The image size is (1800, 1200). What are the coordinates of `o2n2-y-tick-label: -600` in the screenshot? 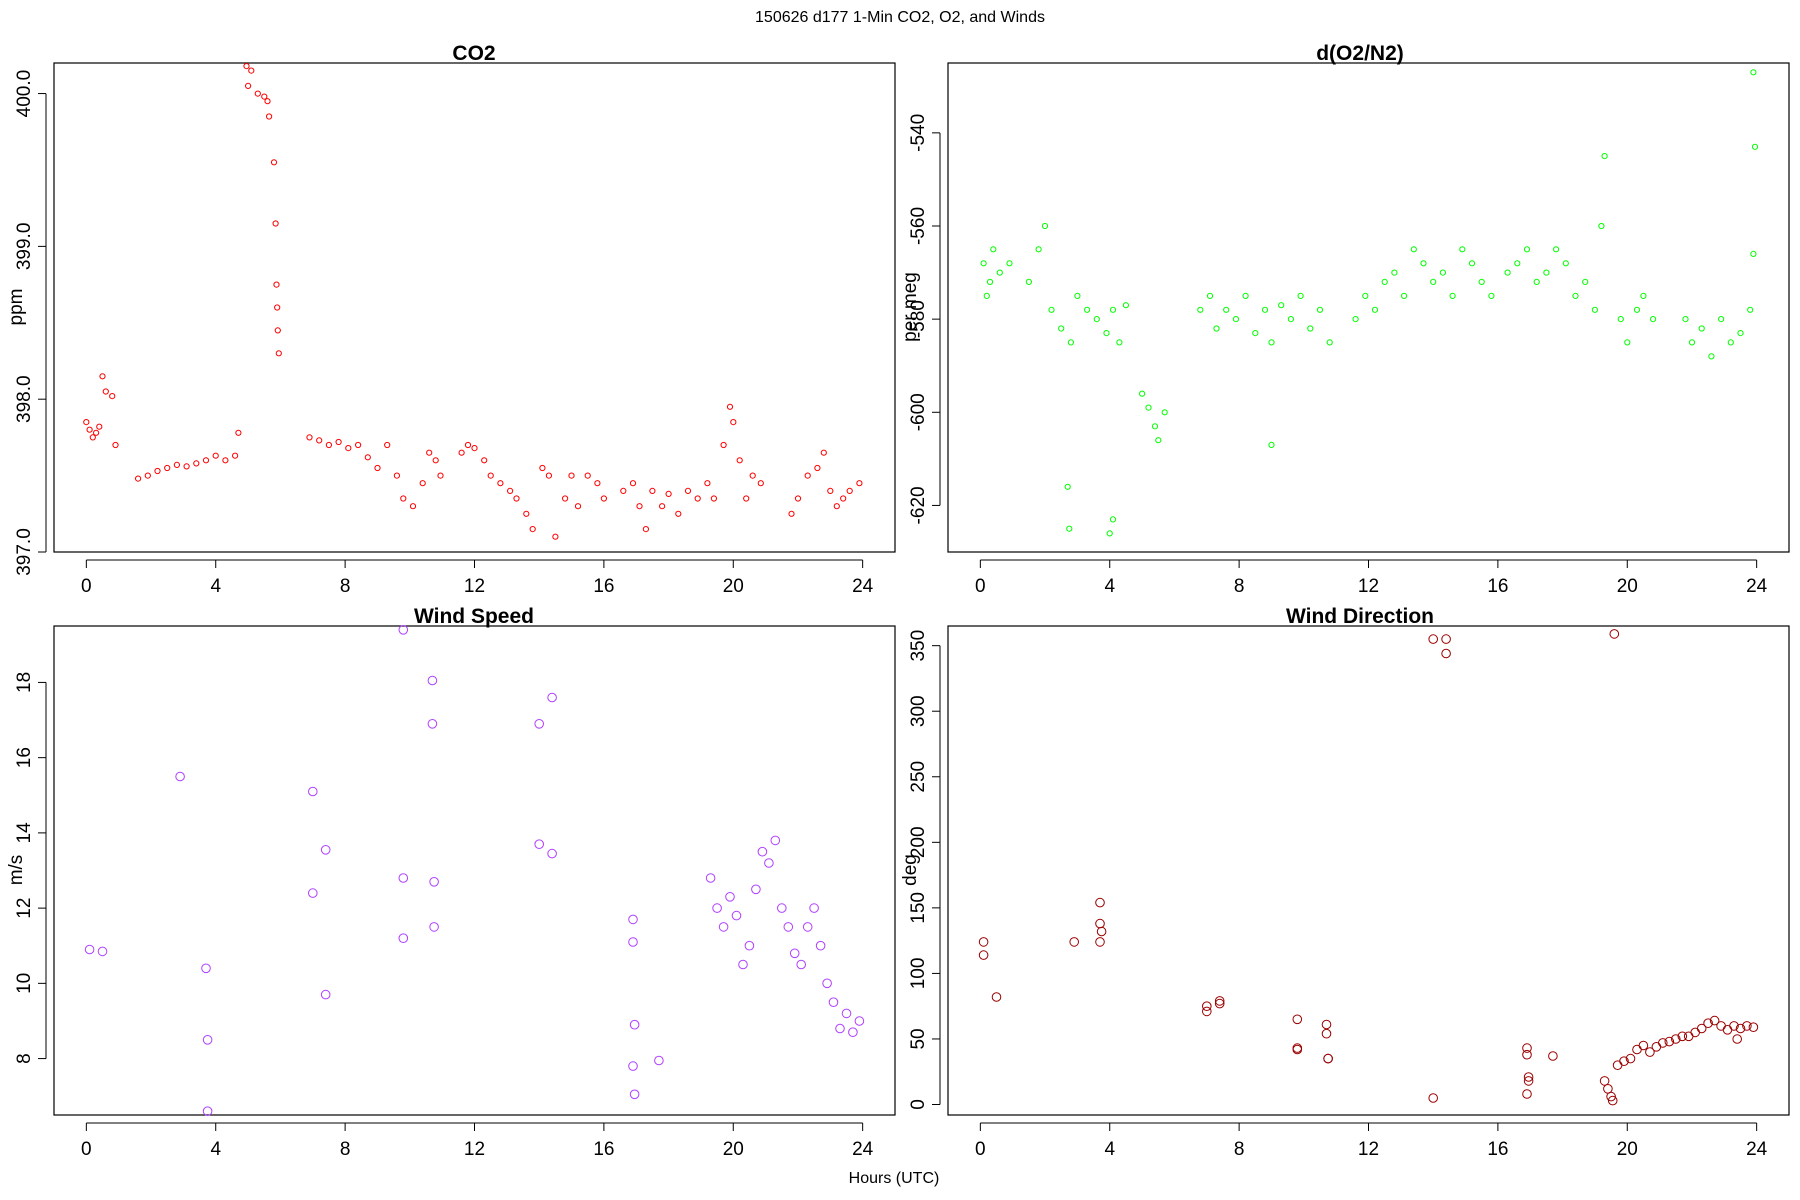 It's located at (918, 412).